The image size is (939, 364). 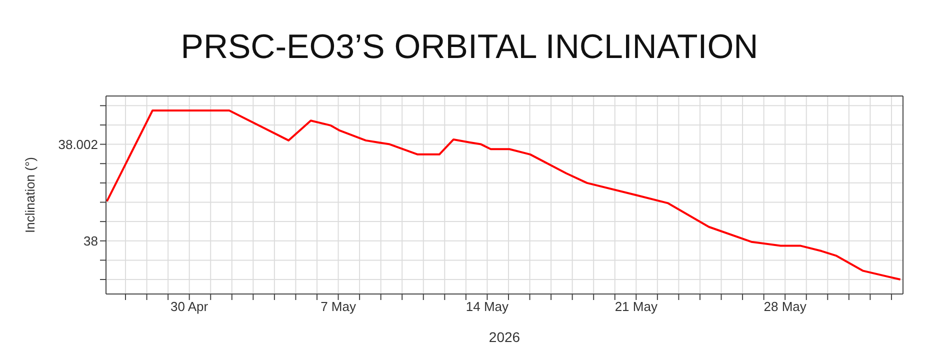 I want to click on y-tick-label: 38, so click(x=91, y=240).